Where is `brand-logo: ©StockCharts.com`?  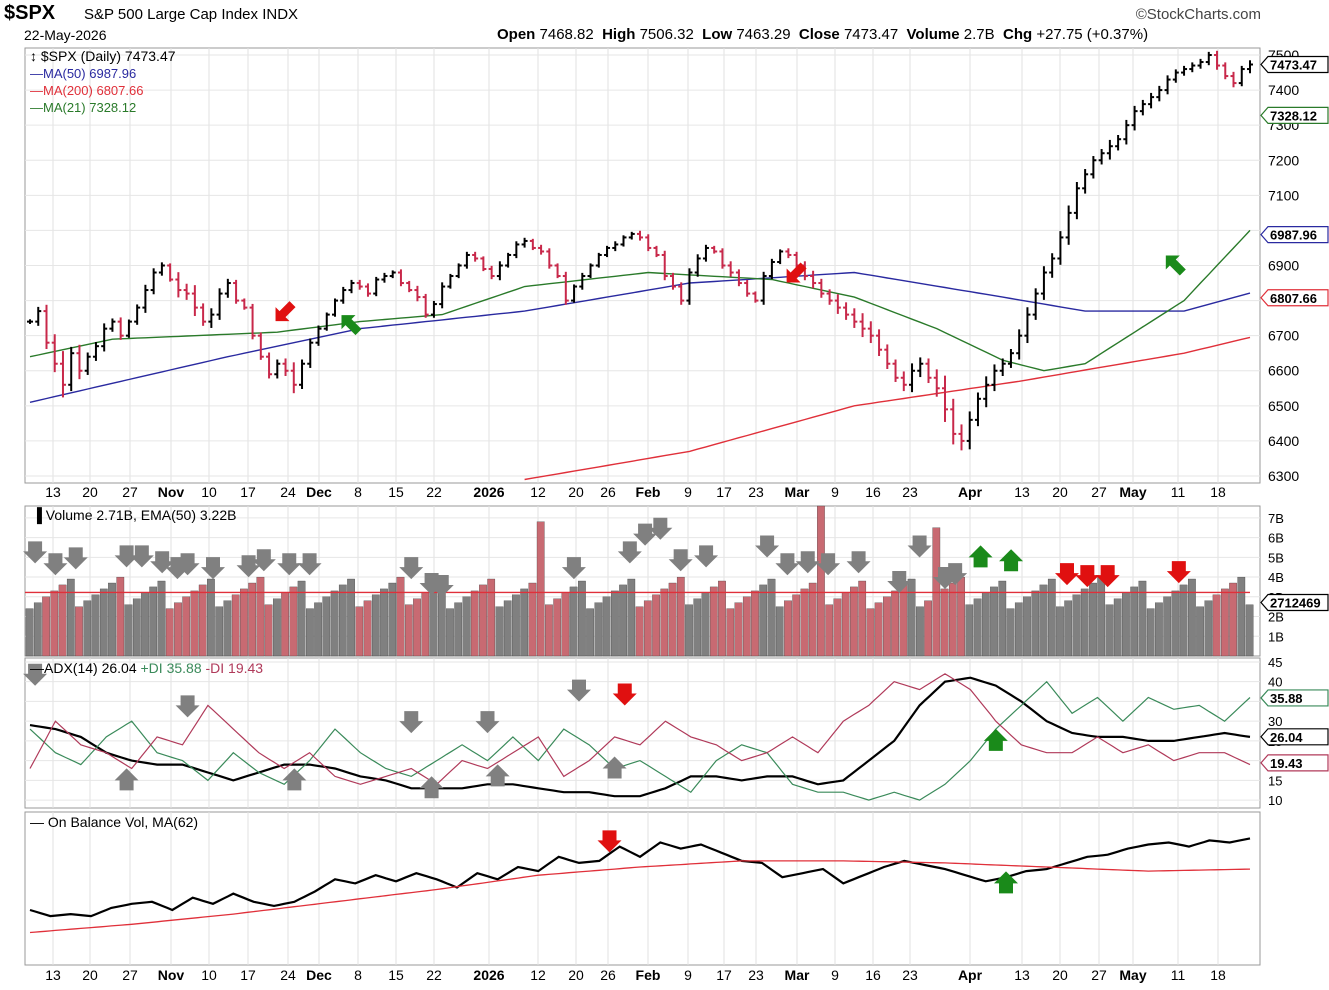
brand-logo: ©StockCharts.com is located at coordinates (1198, 14).